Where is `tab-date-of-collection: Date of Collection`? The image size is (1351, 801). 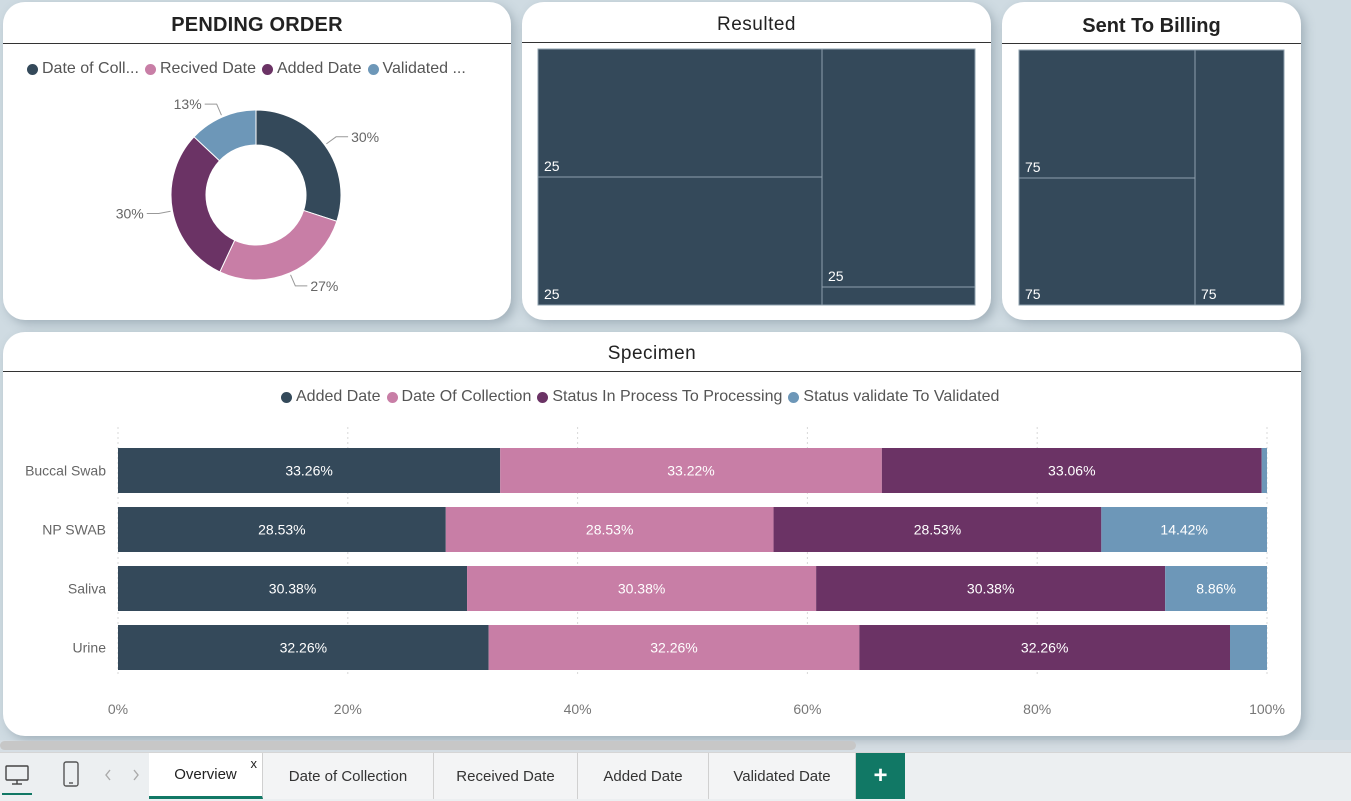 tab-date-of-collection: Date of Collection is located at coordinates (348, 776).